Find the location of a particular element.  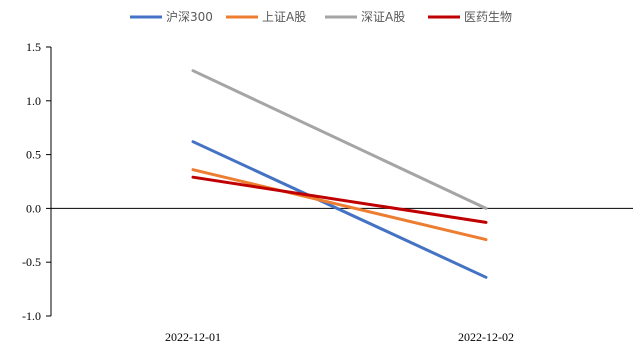

legend-item: 上证A股 is located at coordinates (266, 17).